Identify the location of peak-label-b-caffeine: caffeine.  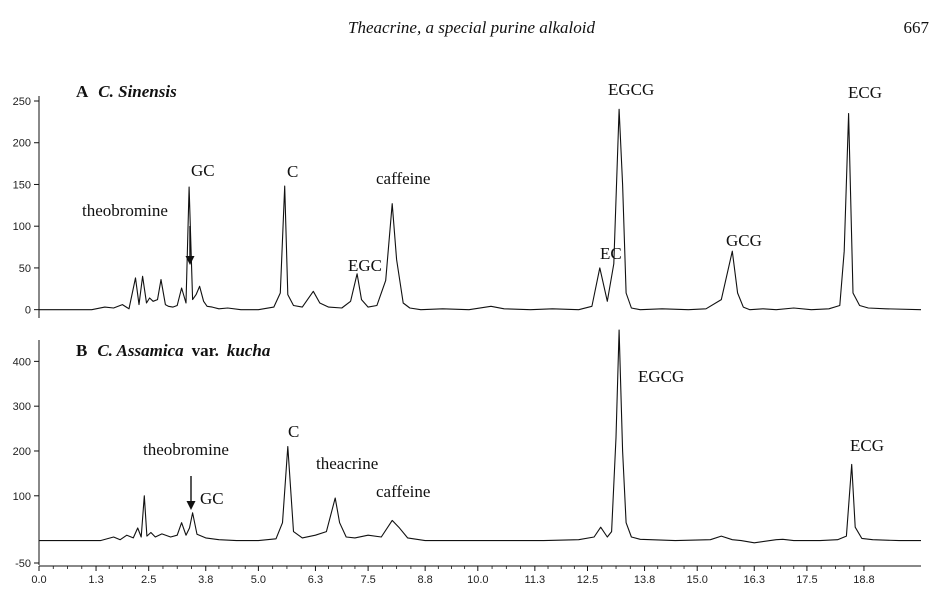
(403, 491).